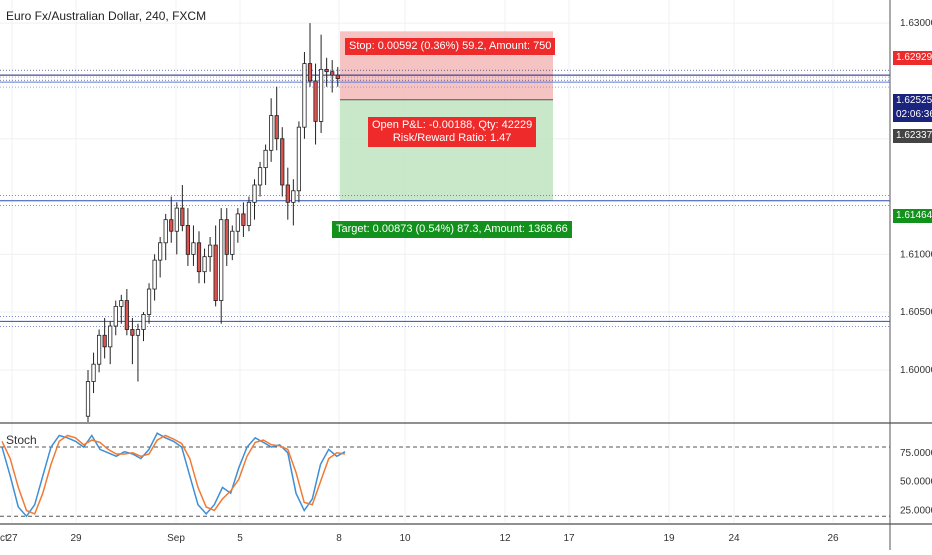 The image size is (932, 555). I want to click on pnl-line: Open P&L: -0.00188, Qty: 42229, so click(452, 125).